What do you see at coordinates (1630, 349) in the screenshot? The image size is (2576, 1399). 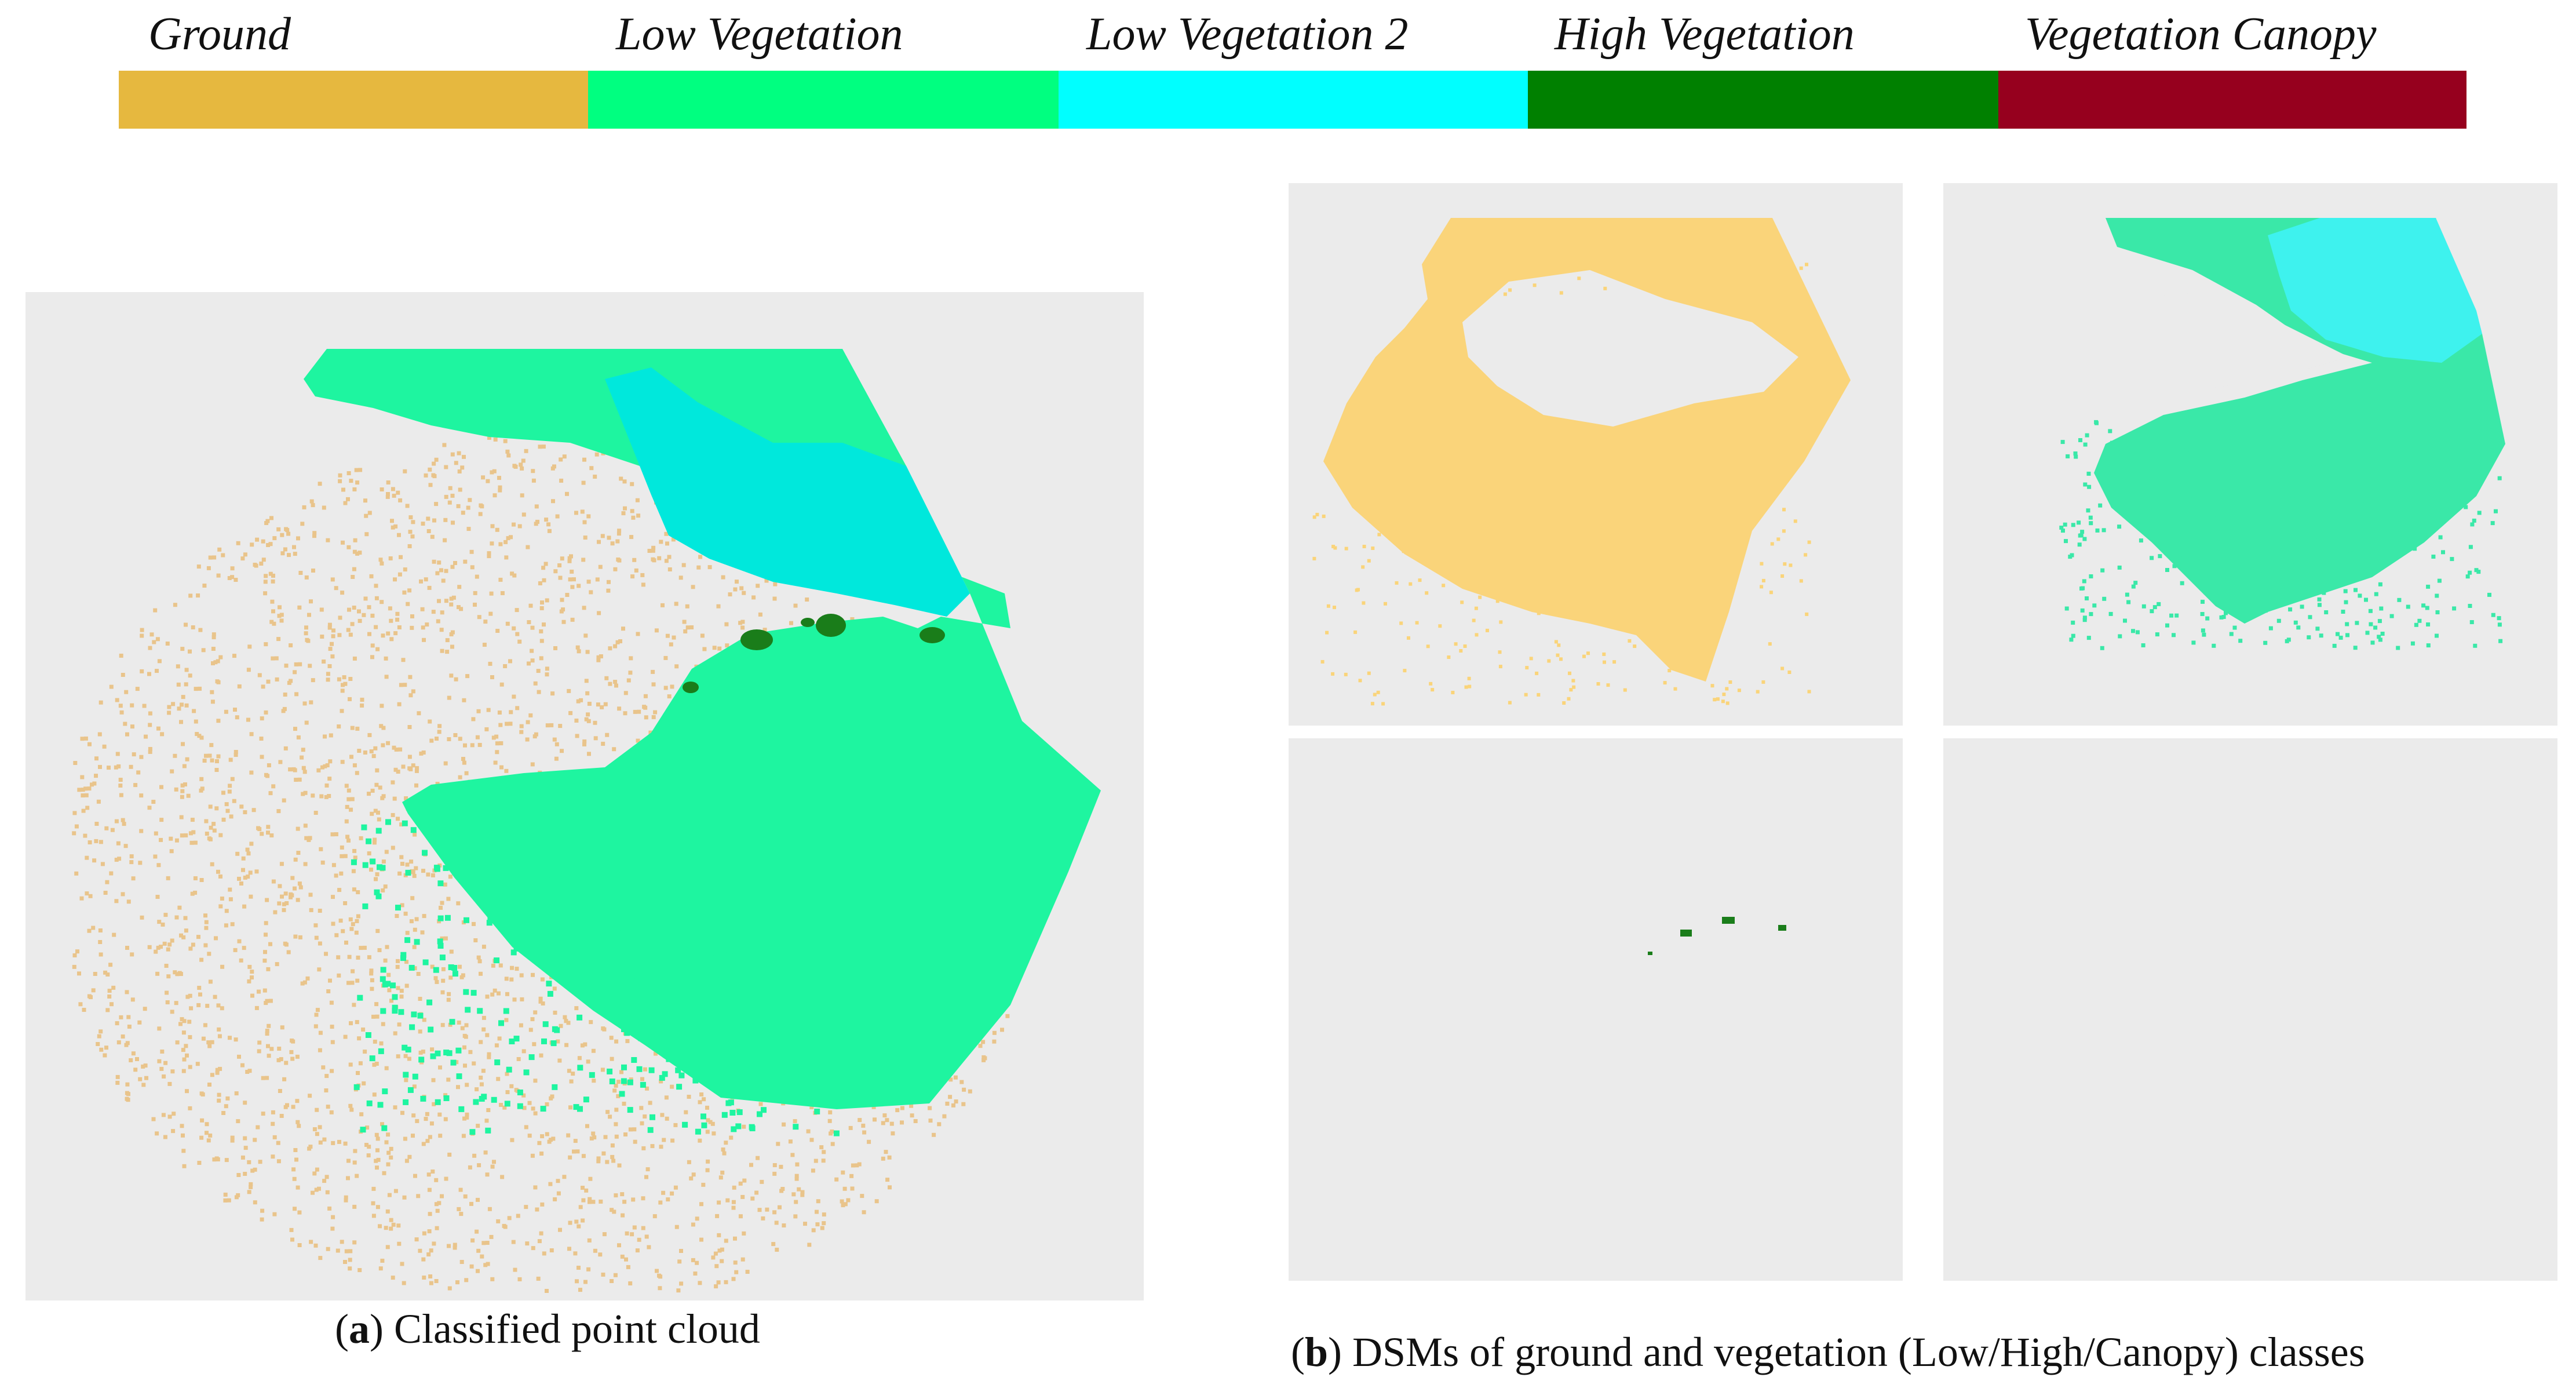 I see `dsm-ground-gap` at bounding box center [1630, 349].